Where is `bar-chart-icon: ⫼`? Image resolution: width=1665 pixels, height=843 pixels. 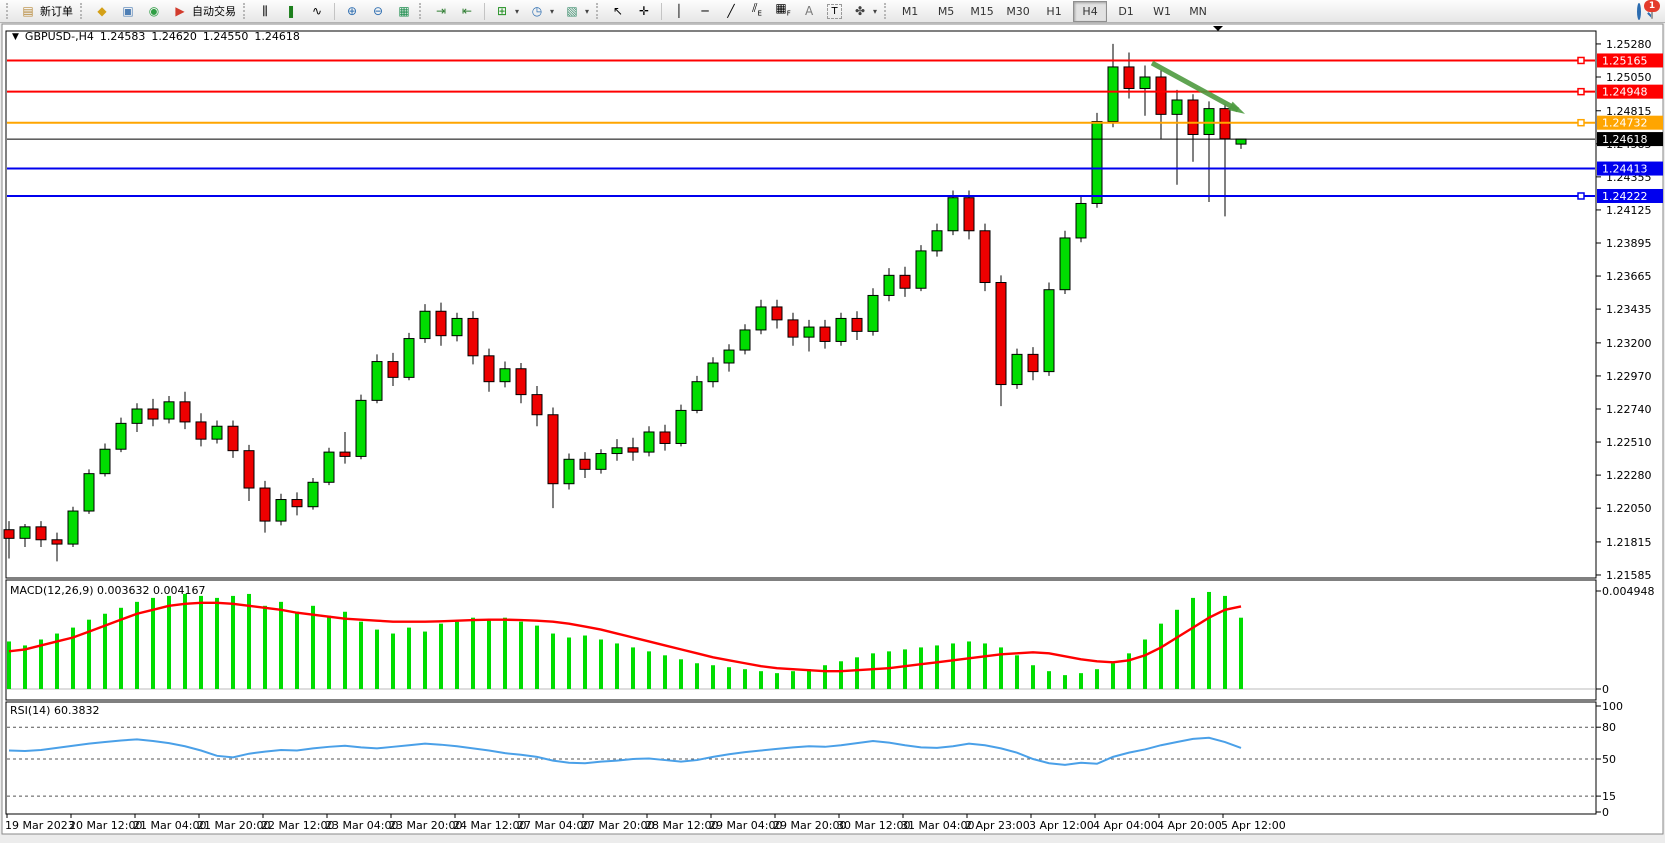
bar-chart-icon: ⫼ is located at coordinates (265, 11).